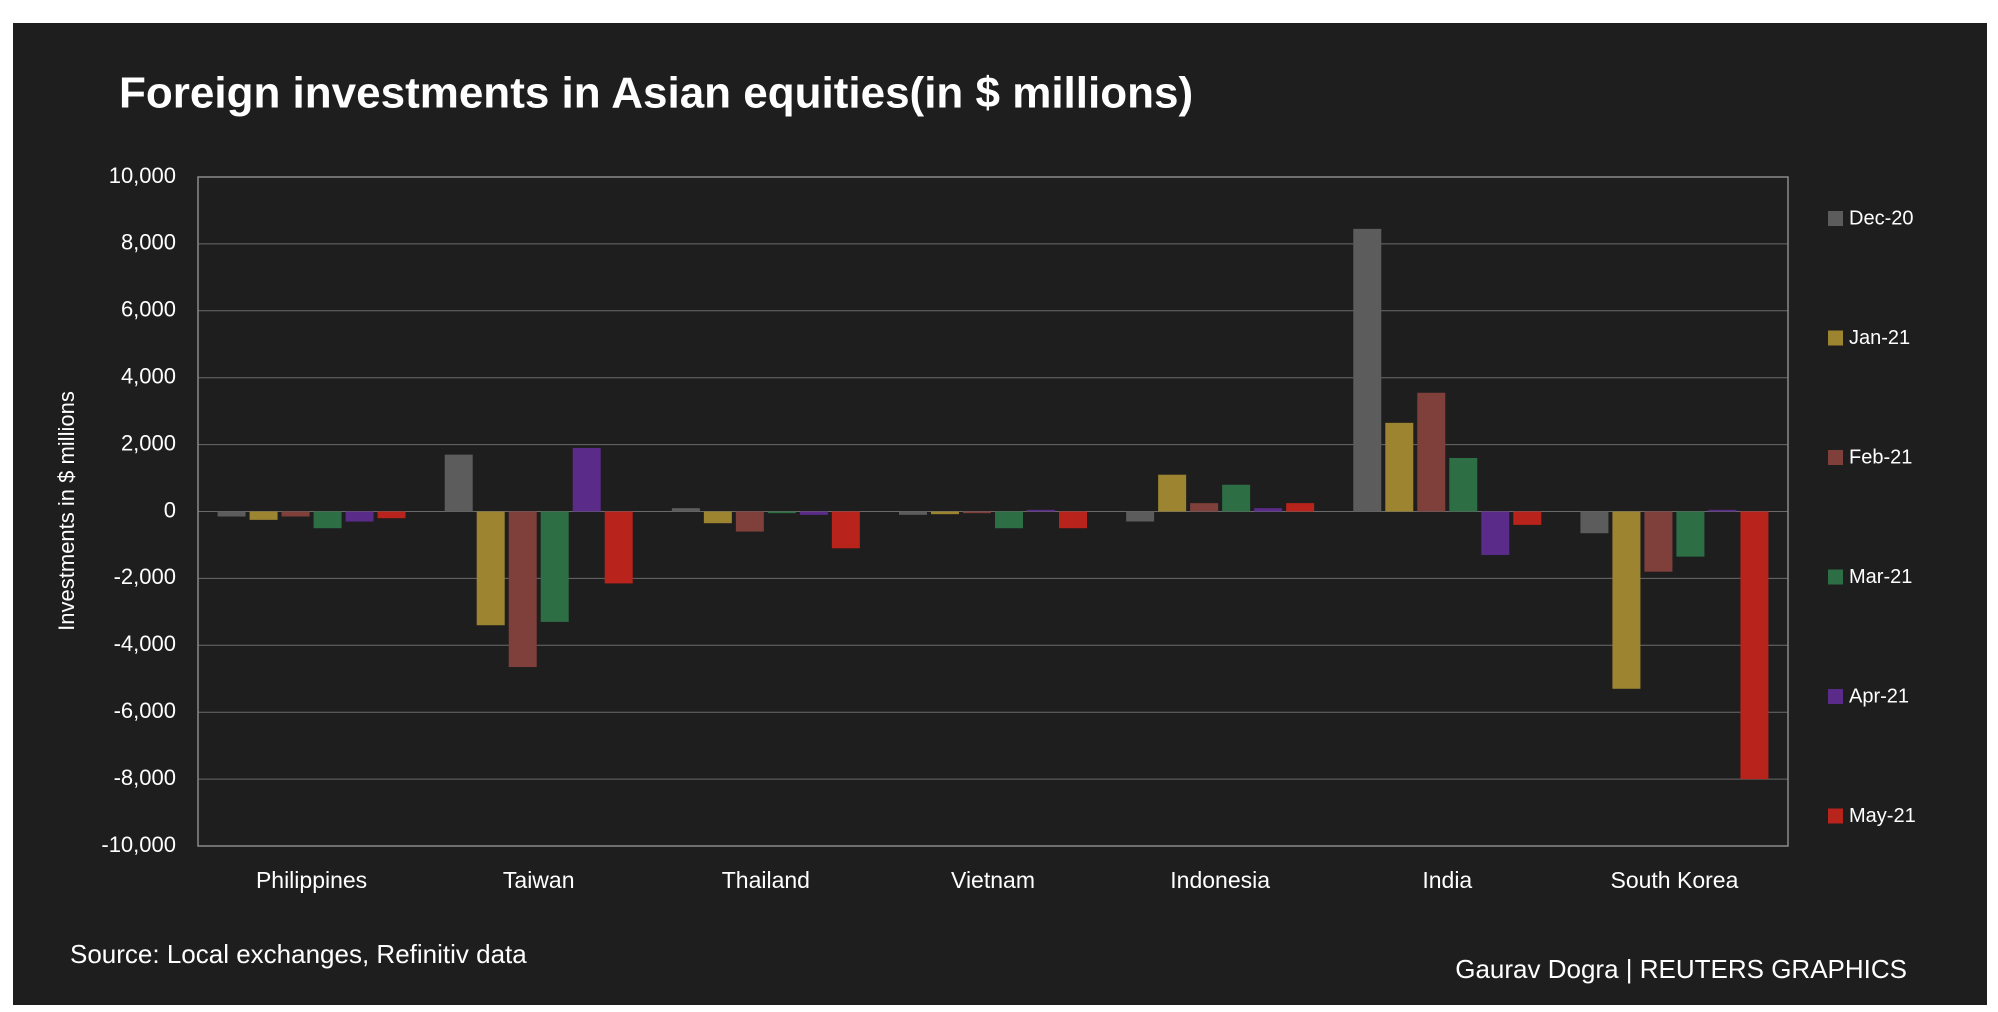 The width and height of the screenshot is (1998, 1012). Describe the element at coordinates (170, 509) in the screenshot. I see `y-tick-label: 0` at that location.